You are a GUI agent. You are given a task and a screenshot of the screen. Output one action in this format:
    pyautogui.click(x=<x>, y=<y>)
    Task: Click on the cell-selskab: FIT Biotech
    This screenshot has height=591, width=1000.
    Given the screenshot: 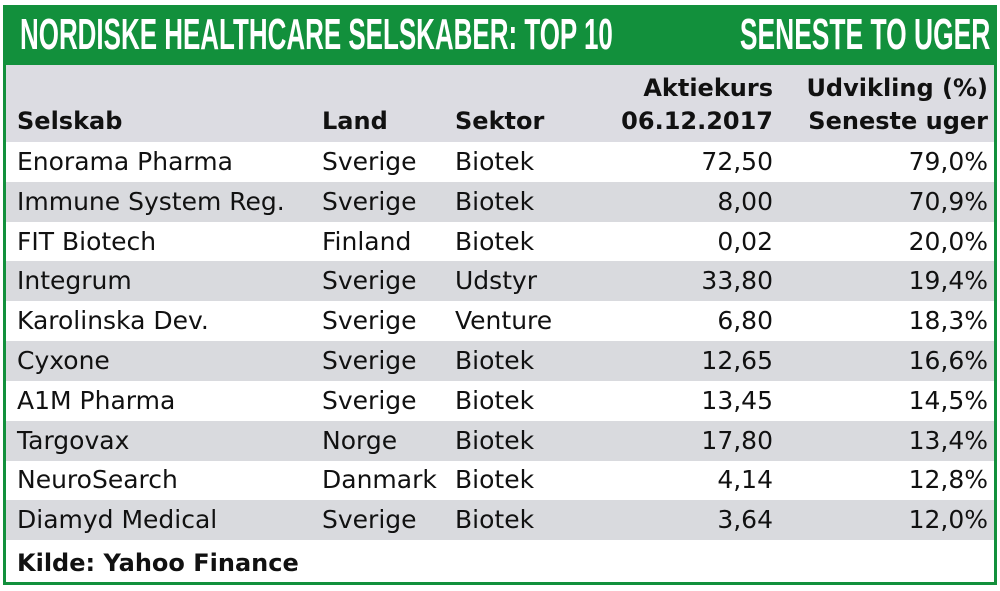 What is the action you would take?
    pyautogui.click(x=87, y=241)
    